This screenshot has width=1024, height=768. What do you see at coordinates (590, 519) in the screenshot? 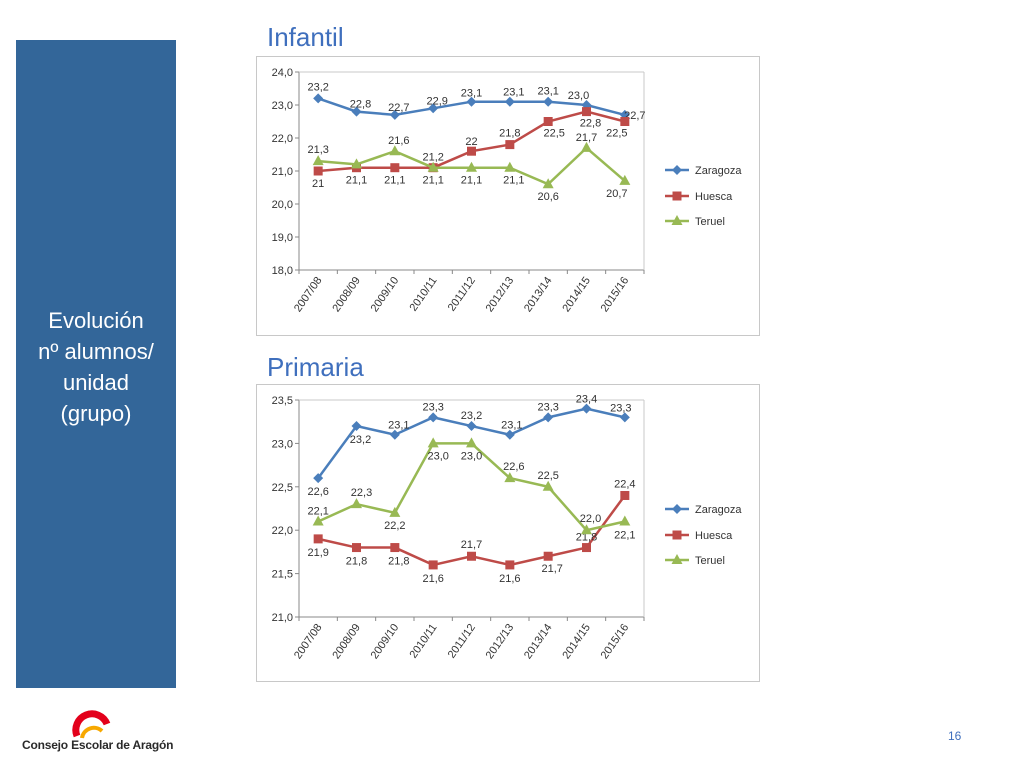
I see `data-label: 22,0` at bounding box center [590, 519].